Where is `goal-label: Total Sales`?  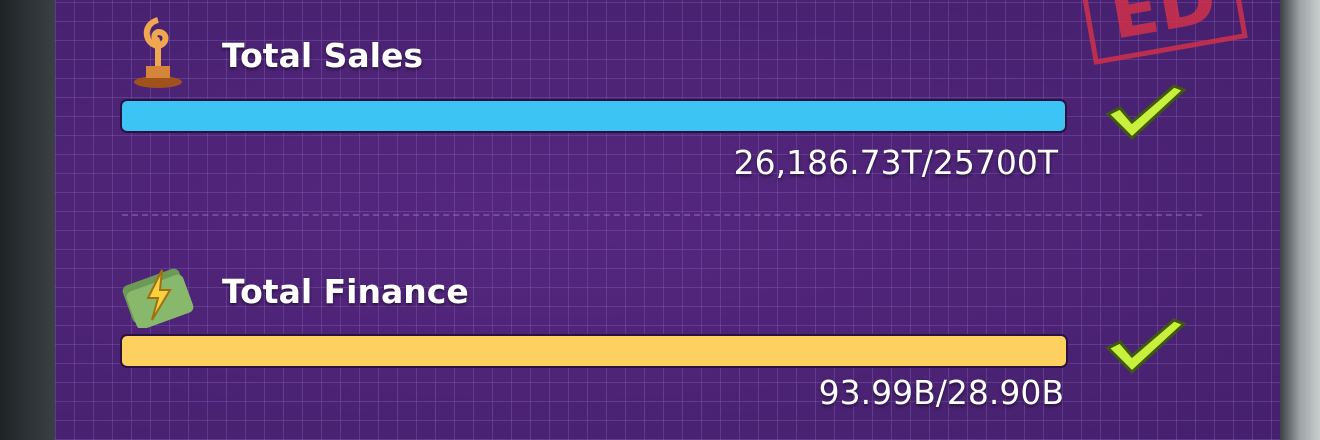 goal-label: Total Sales is located at coordinates (323, 55).